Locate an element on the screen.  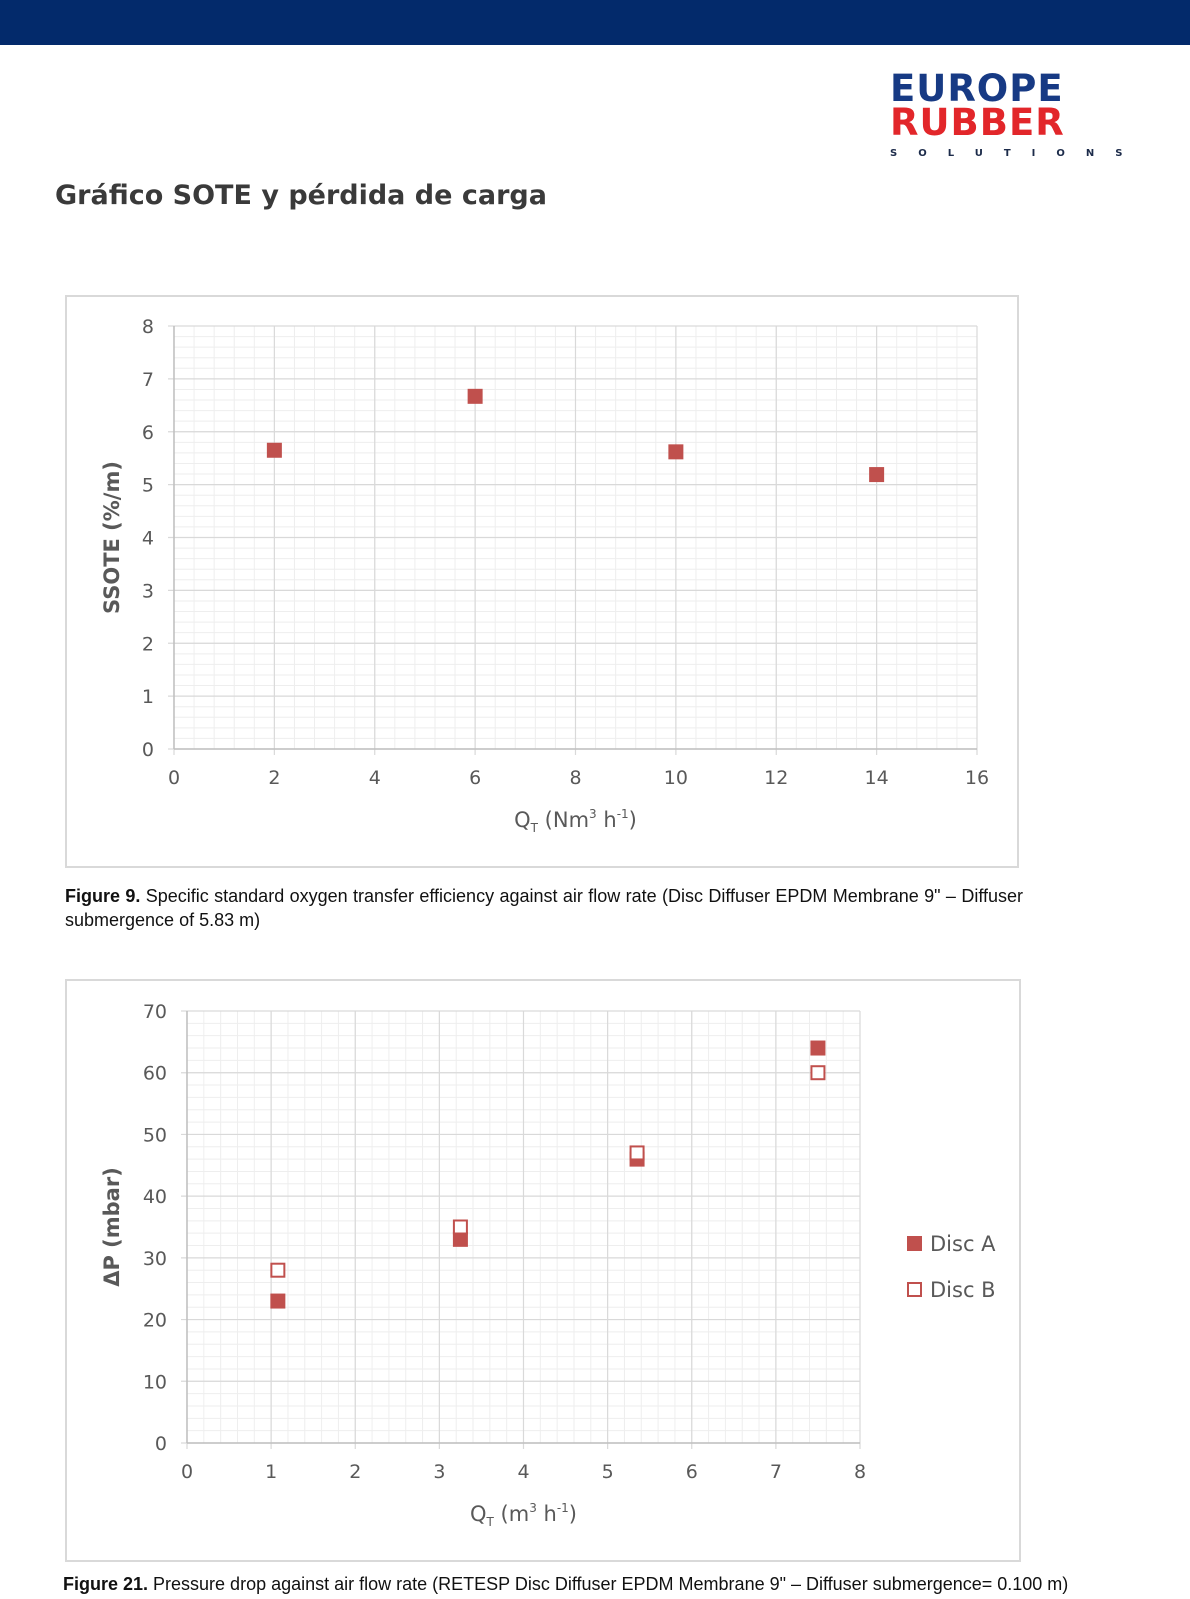
x-axis-title: QT (Nm3 h-1) is located at coordinates (575, 821).